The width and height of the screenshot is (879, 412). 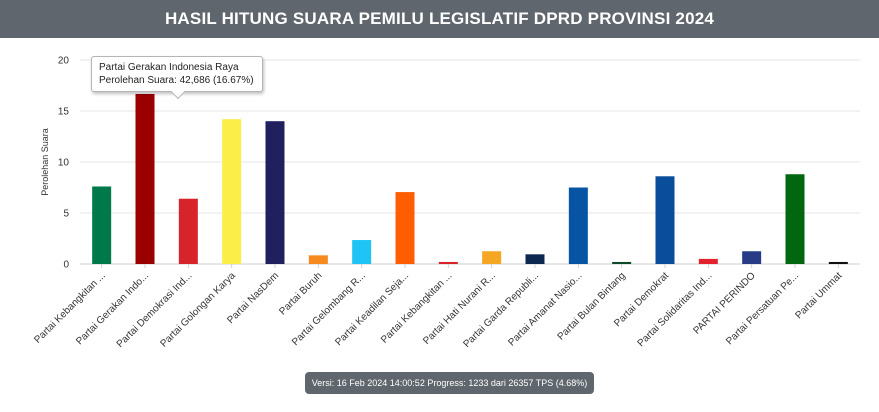 I want to click on y-axis-label: Perolehan Suara, so click(x=45, y=162).